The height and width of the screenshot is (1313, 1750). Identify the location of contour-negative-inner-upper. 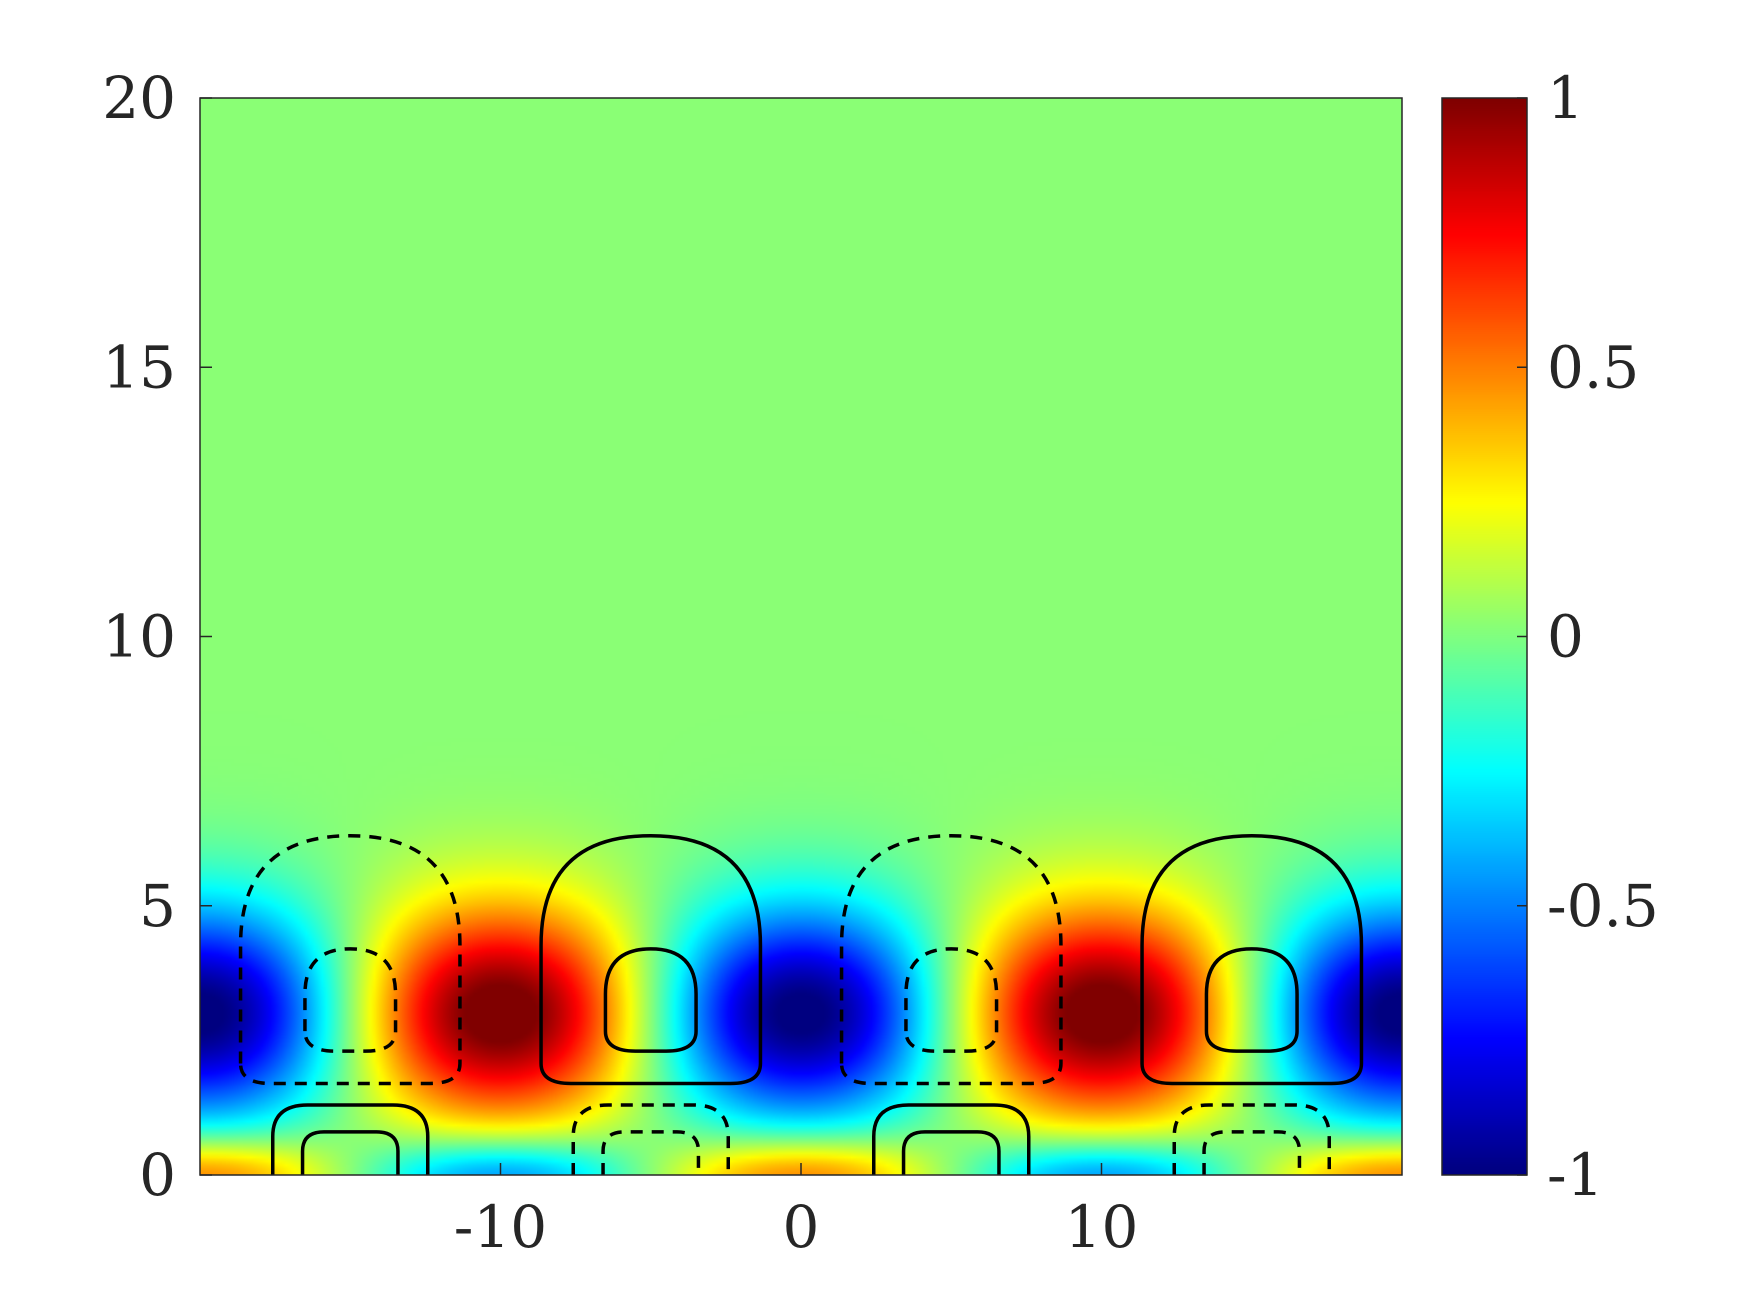
(350, 1000).